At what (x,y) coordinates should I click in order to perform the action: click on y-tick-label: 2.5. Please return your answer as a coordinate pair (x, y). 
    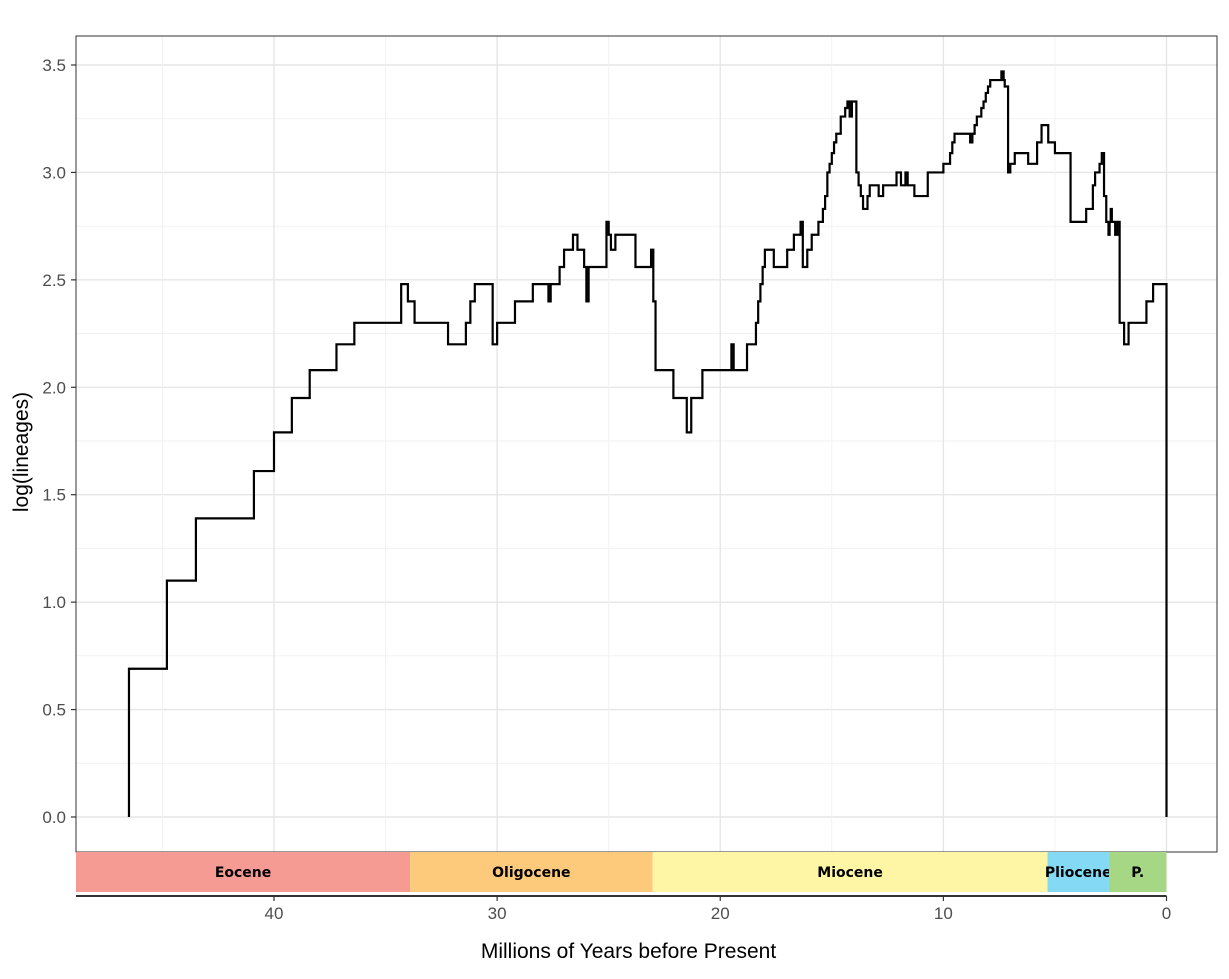
    Looking at the image, I should click on (54, 280).